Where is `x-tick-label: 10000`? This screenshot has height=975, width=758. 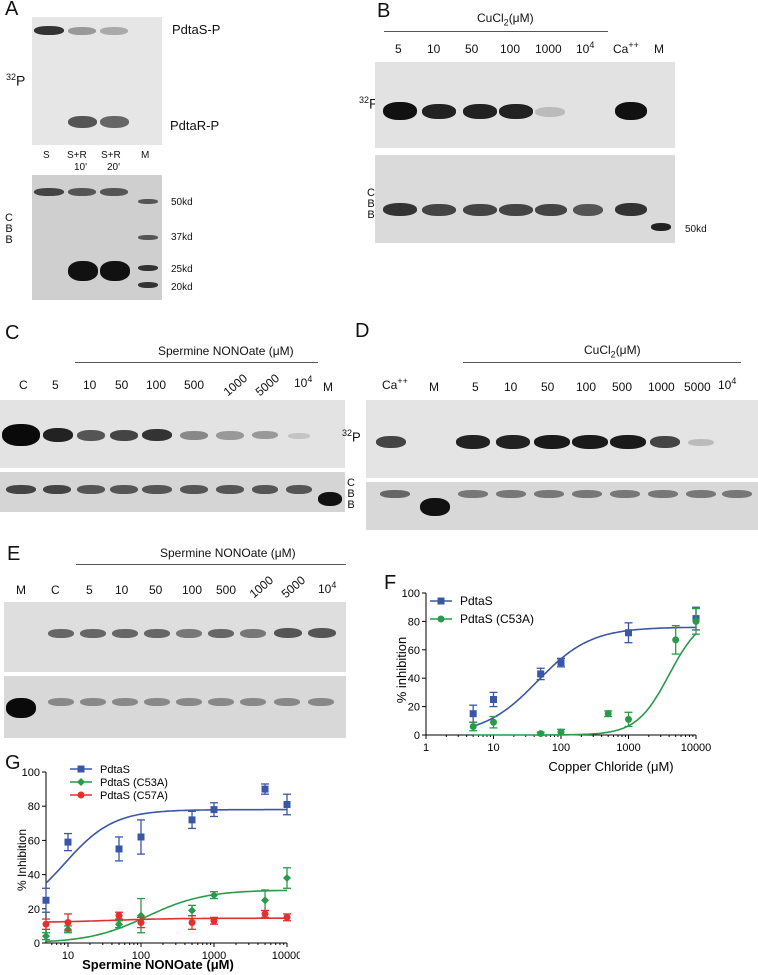
x-tick-label: 10000 is located at coordinates (286, 956).